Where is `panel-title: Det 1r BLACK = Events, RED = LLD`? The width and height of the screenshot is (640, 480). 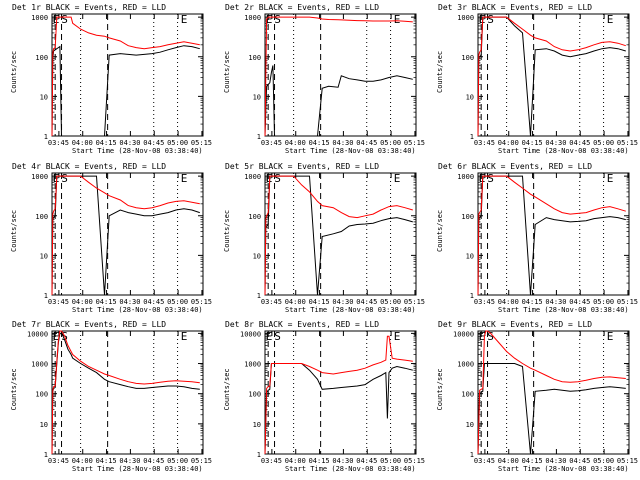 panel-title: Det 1r BLACK = Events, RED = LLD is located at coordinates (89, 7).